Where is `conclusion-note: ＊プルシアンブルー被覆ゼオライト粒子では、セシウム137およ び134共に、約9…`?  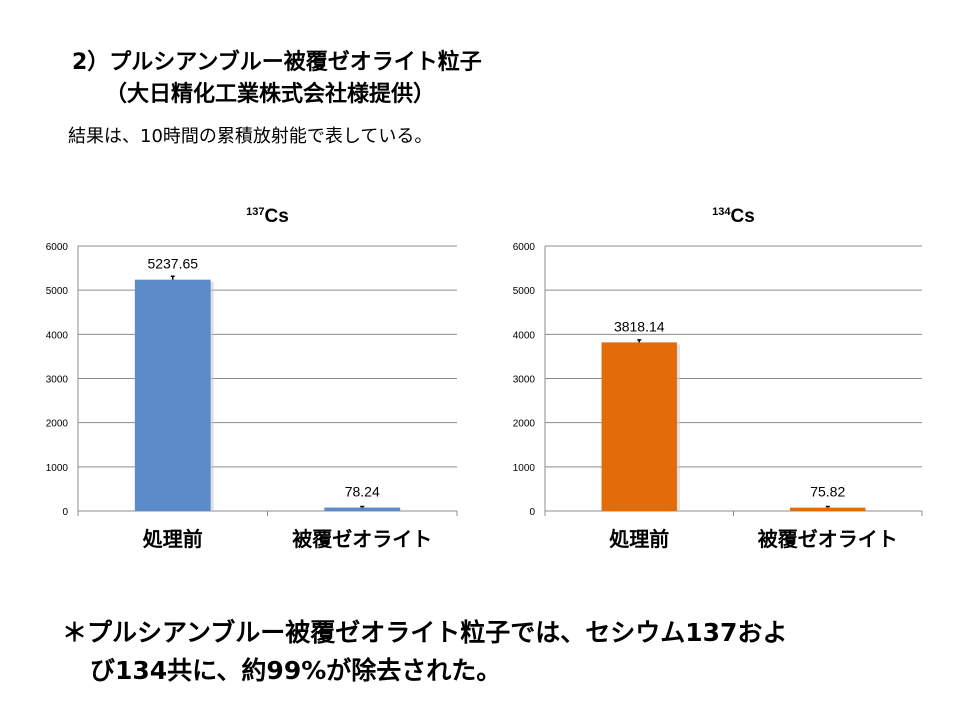 conclusion-note: ＊プルシアンブルー被覆ゼオライト粒子では、セシウム137およ び134共に、約9… is located at coordinates (502, 652).